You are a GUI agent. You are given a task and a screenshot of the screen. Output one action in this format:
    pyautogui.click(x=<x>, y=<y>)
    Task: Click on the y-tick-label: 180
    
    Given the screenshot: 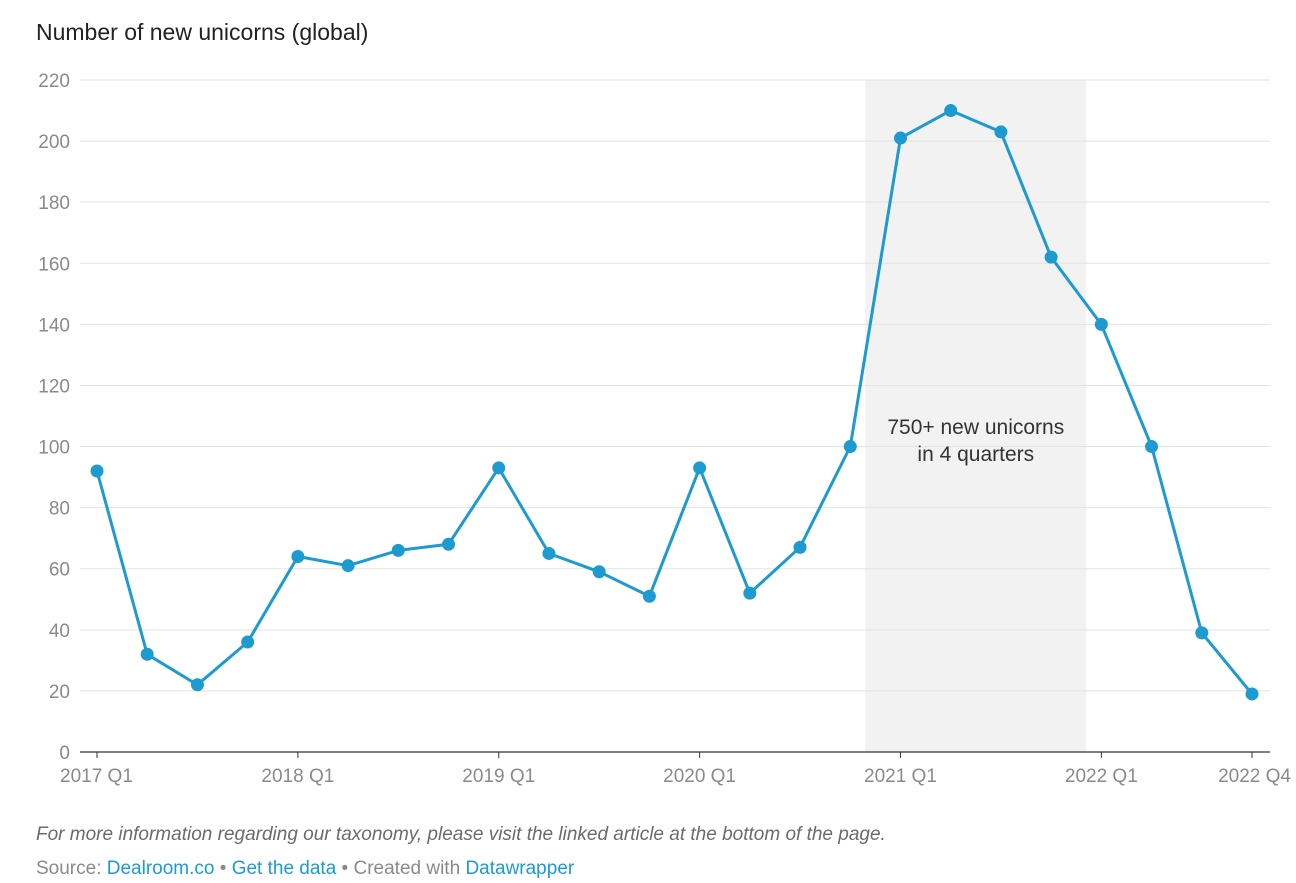 What is the action you would take?
    pyautogui.click(x=54, y=203)
    